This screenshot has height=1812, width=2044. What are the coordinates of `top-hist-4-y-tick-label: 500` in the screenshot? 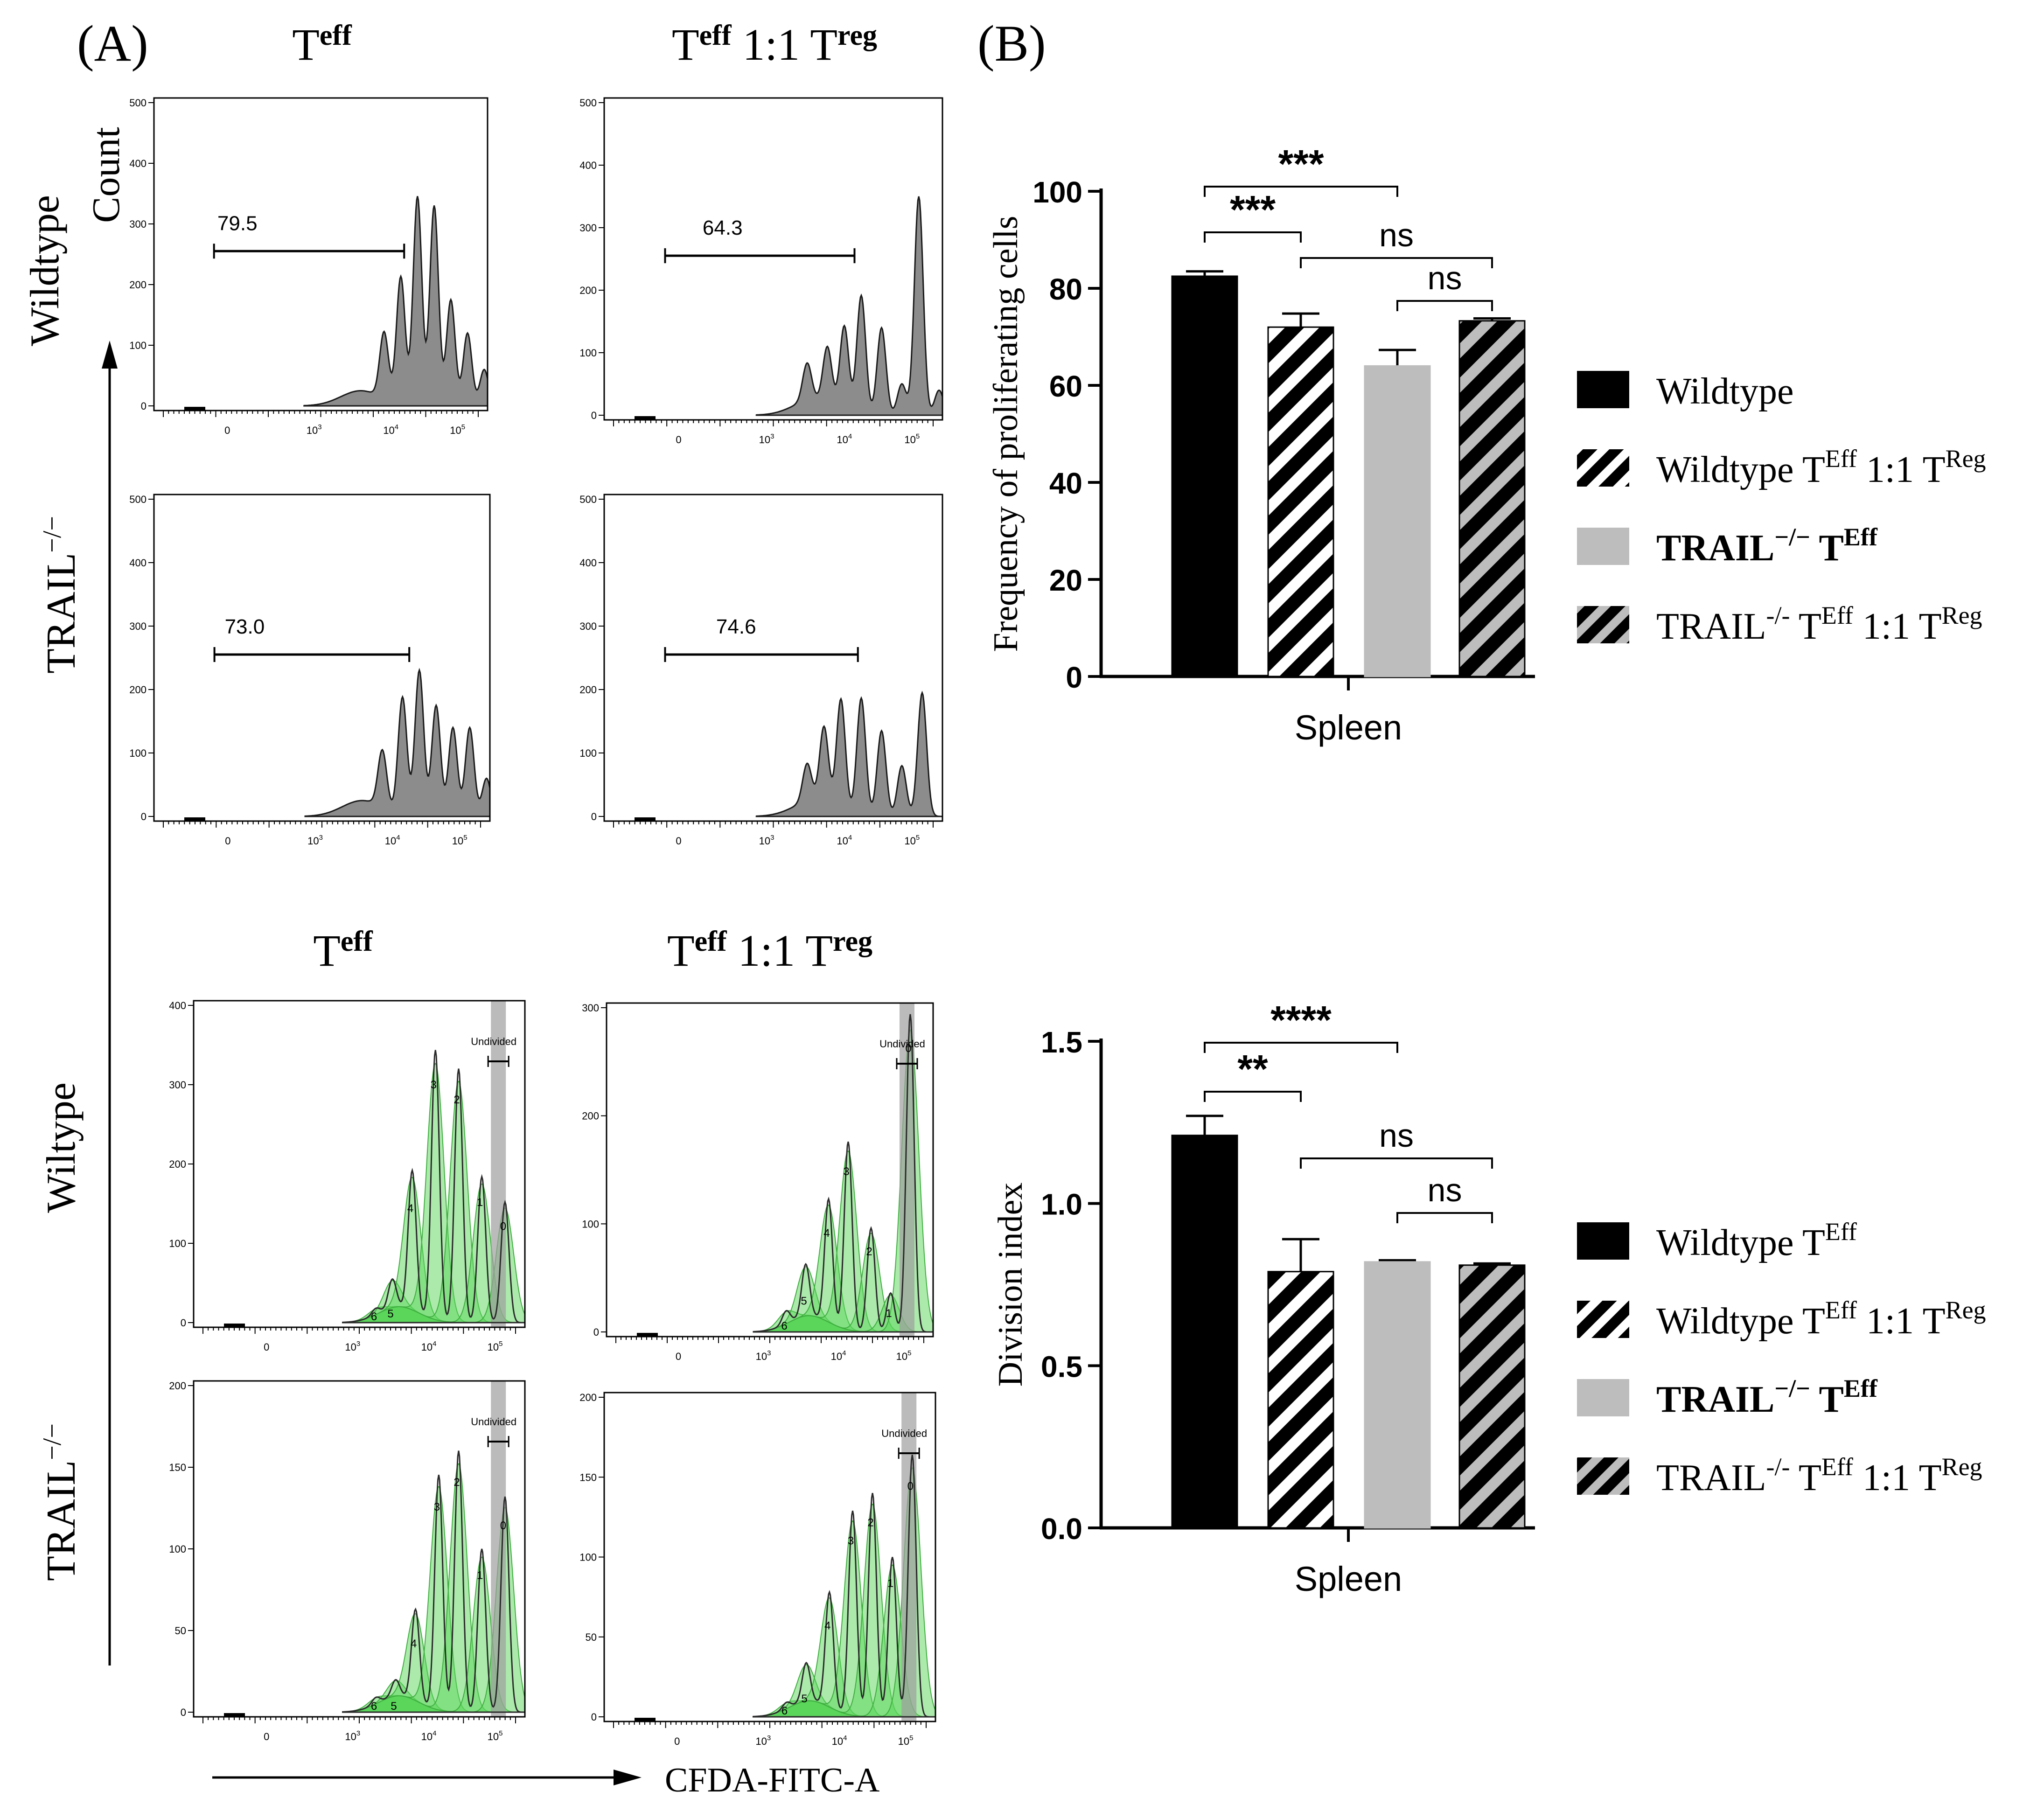 It's located at (588, 499).